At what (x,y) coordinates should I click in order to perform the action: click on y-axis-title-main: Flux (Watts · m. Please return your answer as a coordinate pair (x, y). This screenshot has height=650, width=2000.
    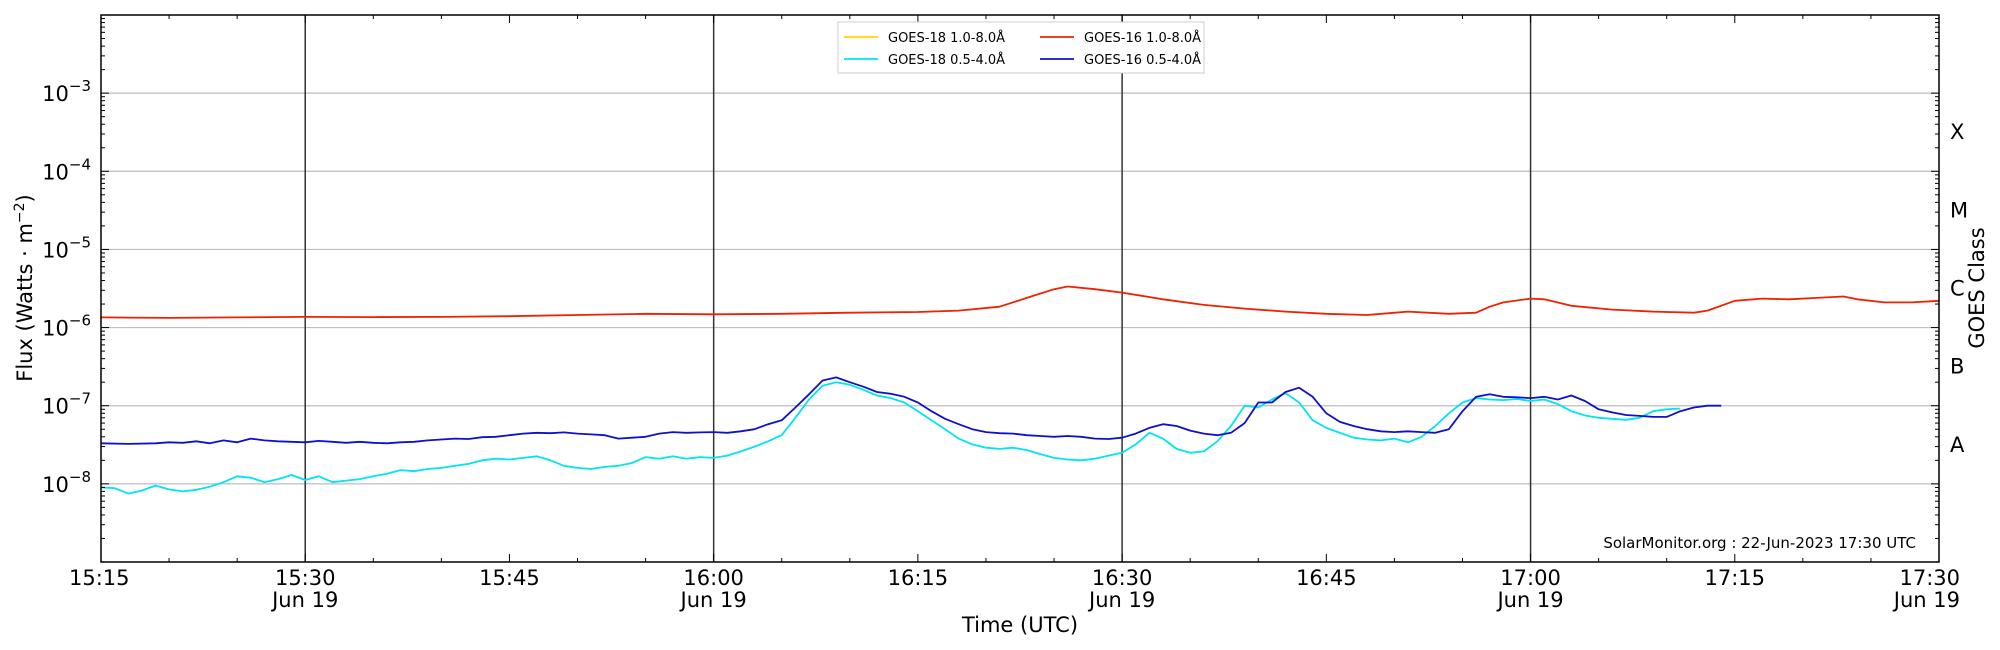
    Looking at the image, I should click on (25, 302).